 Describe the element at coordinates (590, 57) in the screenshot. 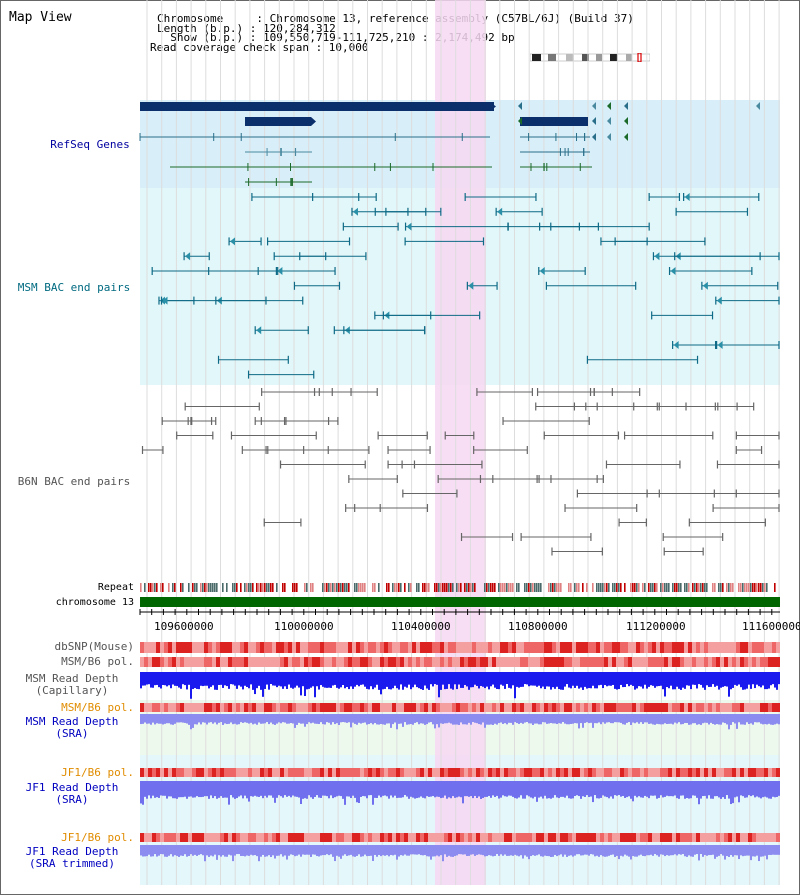

I see `chromosome-ideogram` at that location.